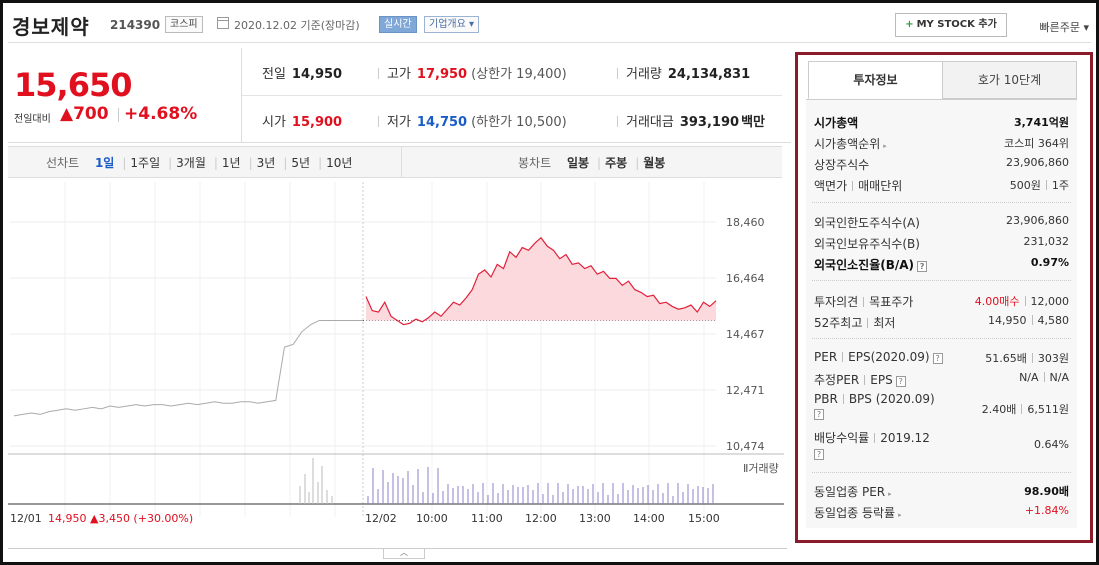 The image size is (1099, 565). Describe the element at coordinates (452, 24) in the screenshot. I see `company-info-dropdown: 기업개요 ▾` at that location.